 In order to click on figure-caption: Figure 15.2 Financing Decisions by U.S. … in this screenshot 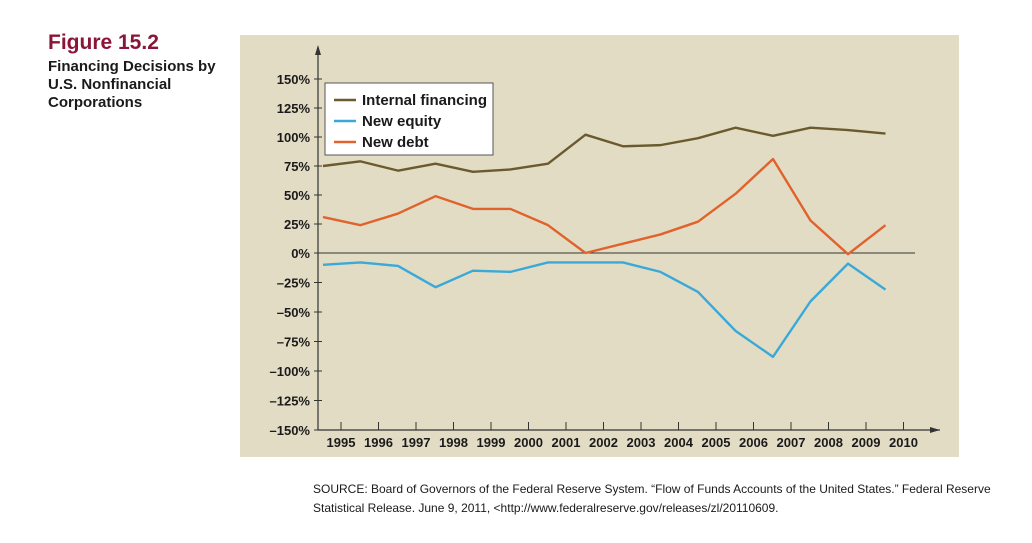, I will do `click(140, 71)`.